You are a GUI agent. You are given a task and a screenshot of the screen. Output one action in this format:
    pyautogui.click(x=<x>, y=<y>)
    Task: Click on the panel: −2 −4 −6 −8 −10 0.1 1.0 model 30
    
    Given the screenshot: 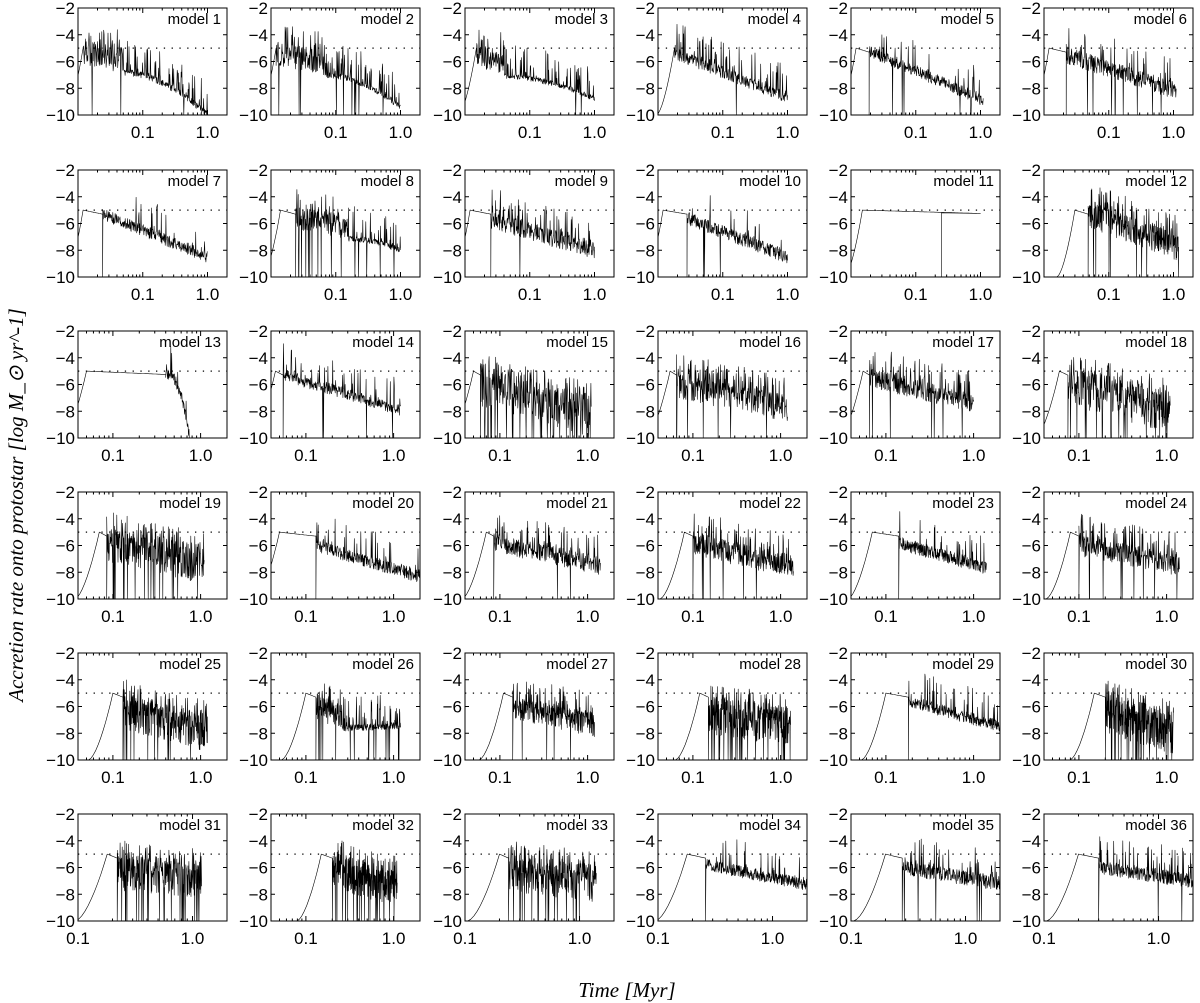 What is the action you would take?
    pyautogui.click(x=1103, y=715)
    